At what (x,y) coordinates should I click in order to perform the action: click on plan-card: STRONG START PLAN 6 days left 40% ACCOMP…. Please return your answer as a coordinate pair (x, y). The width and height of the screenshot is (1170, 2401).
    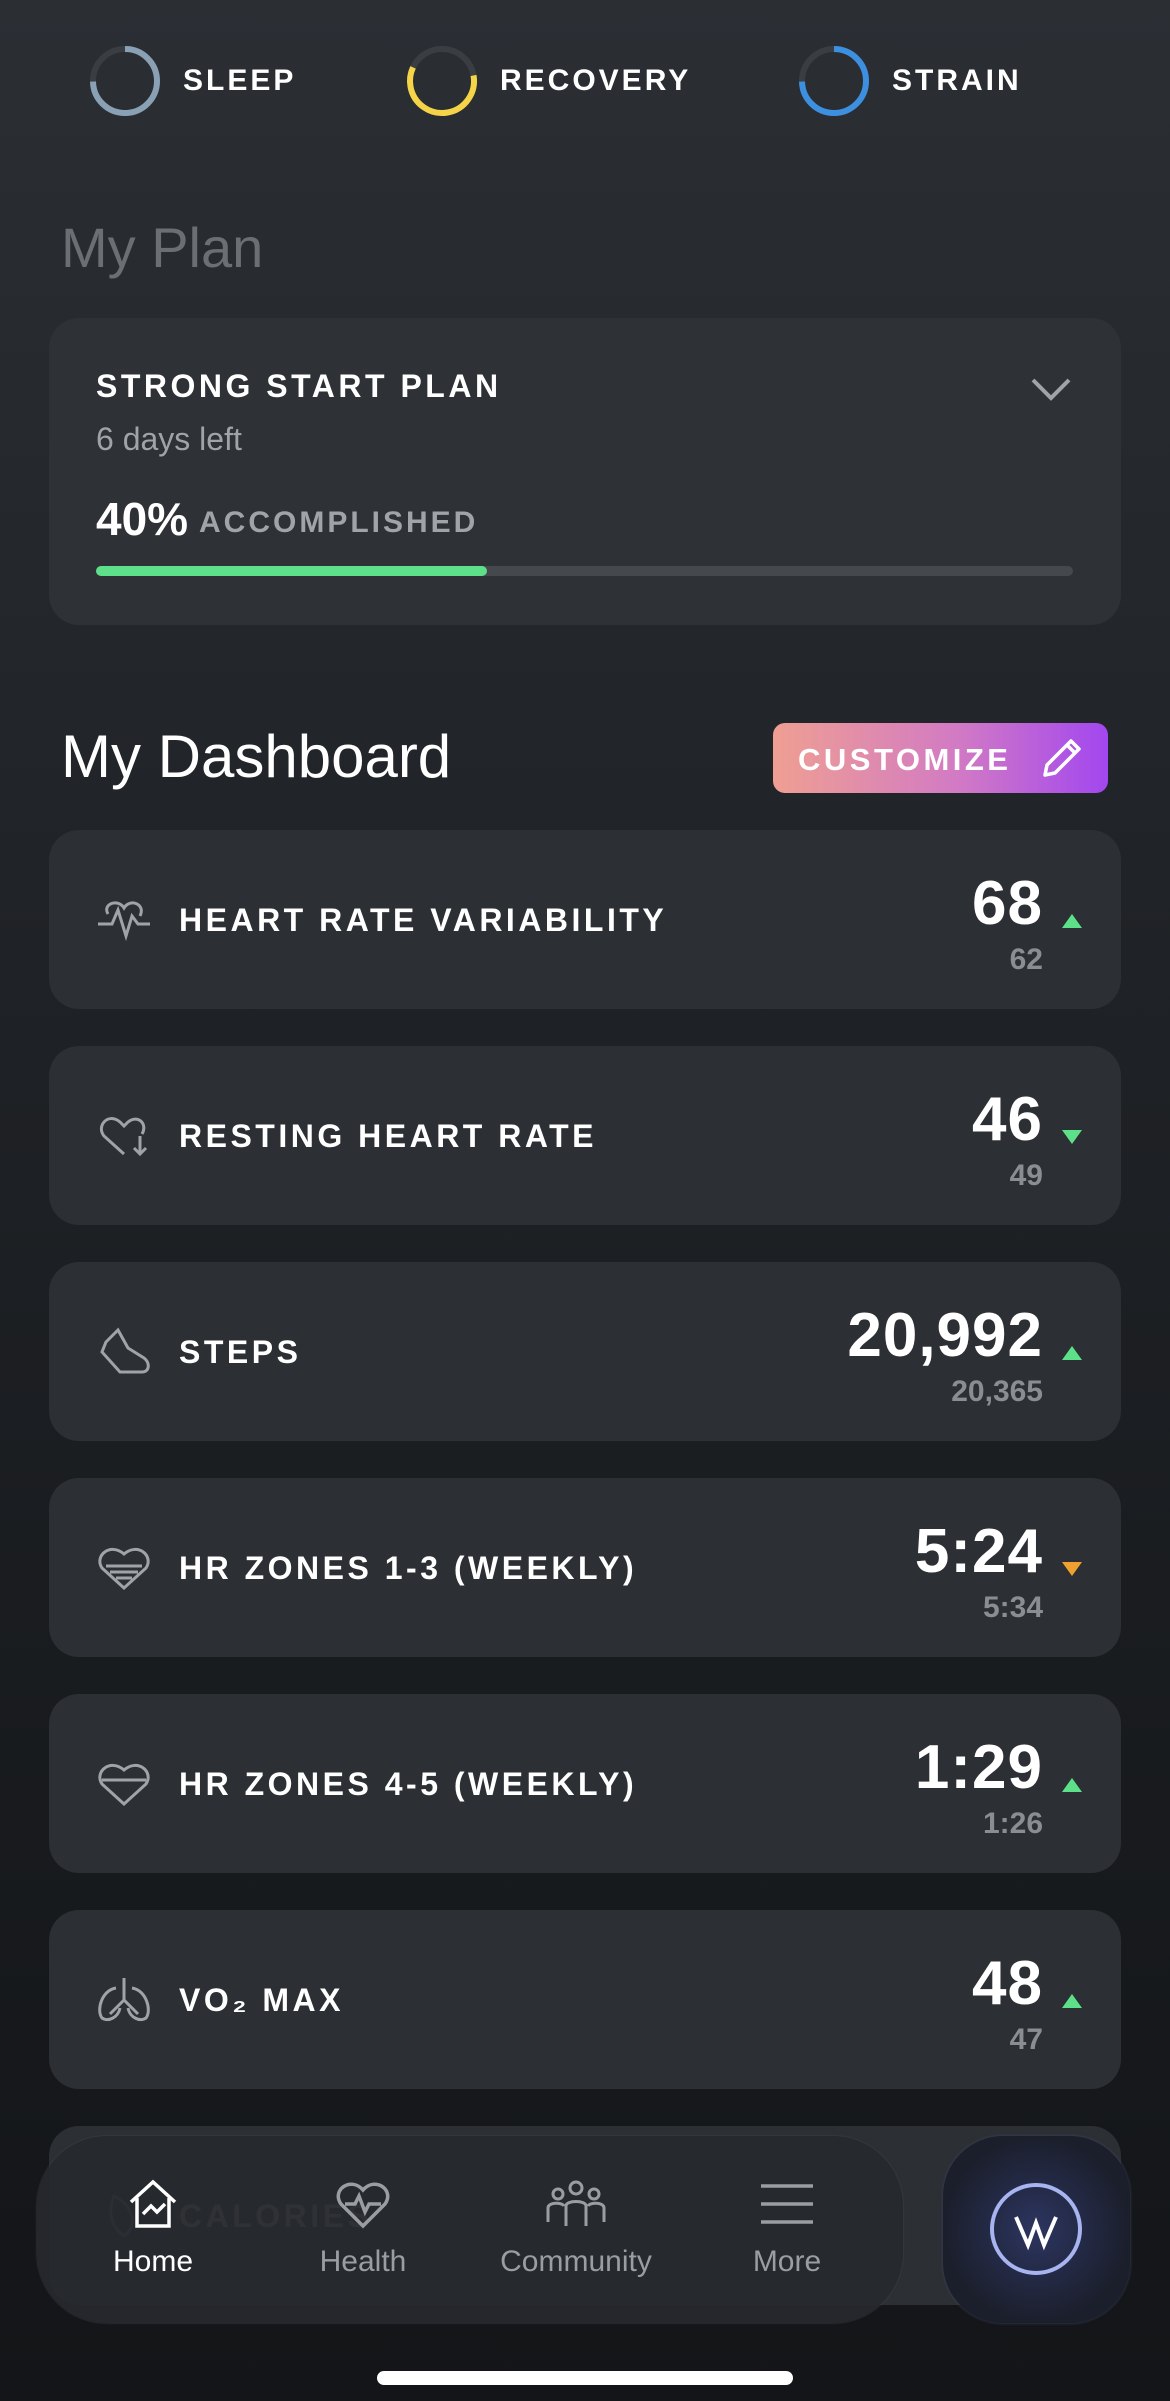
    Looking at the image, I should click on (585, 471).